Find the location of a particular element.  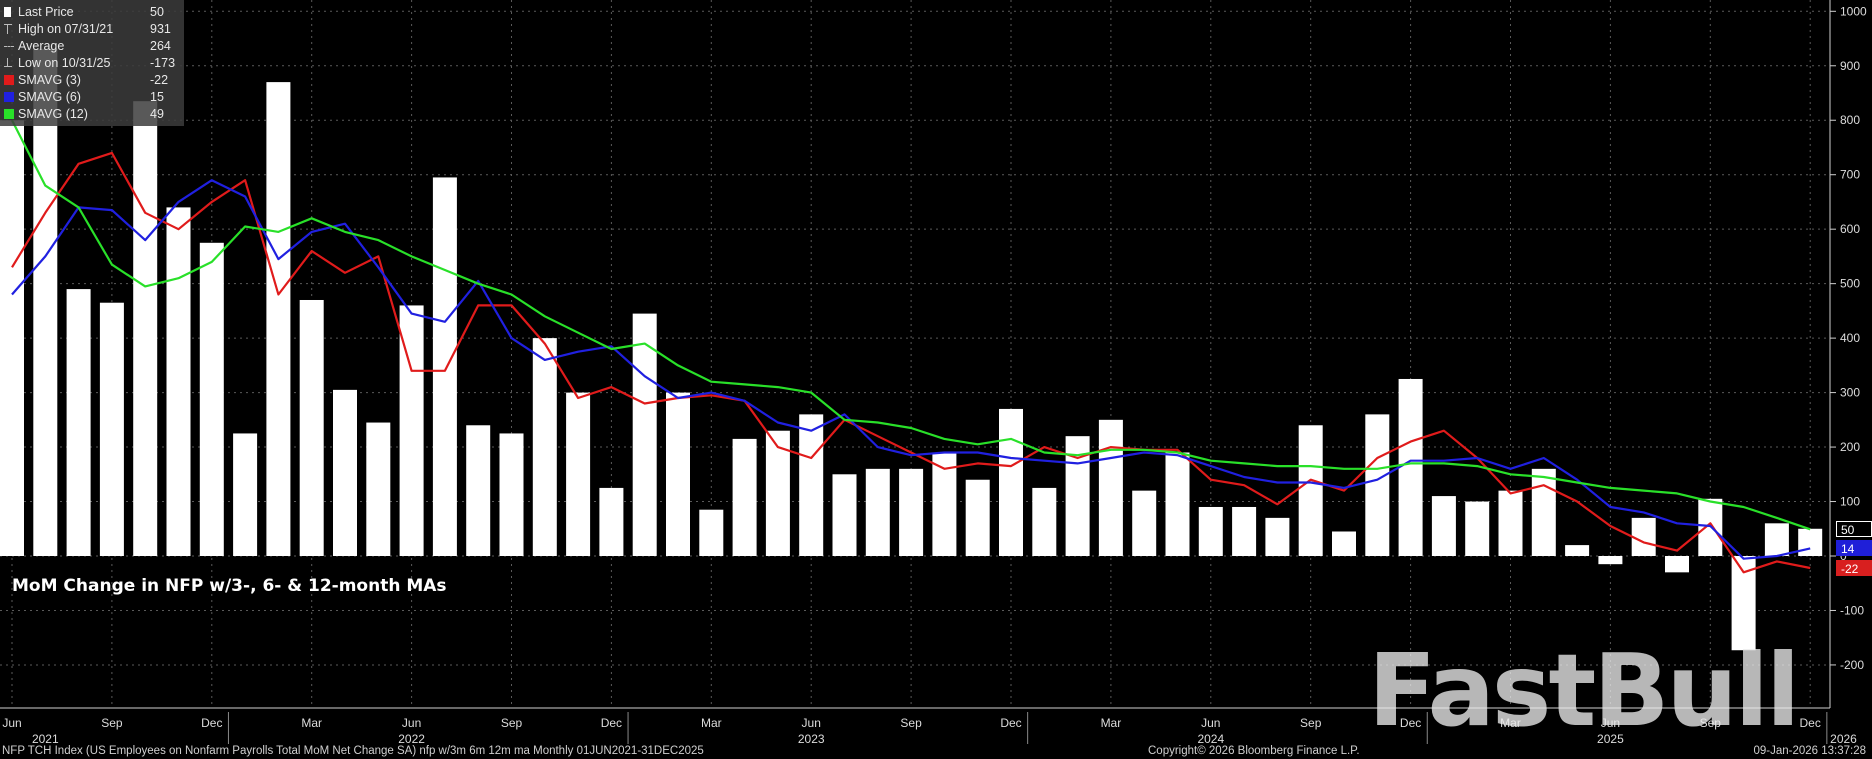

legend-low-marker is located at coordinates (8, 62).